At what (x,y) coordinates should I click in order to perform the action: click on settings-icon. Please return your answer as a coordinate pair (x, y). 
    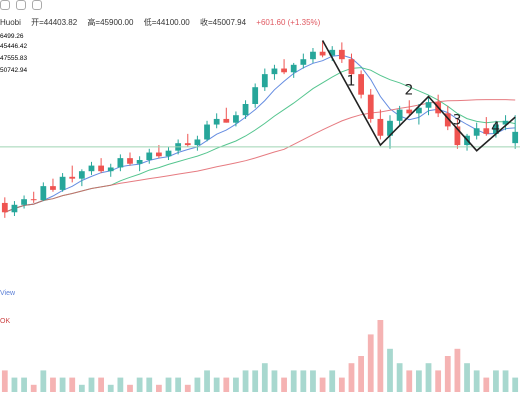
    Looking at the image, I should click on (21, 5).